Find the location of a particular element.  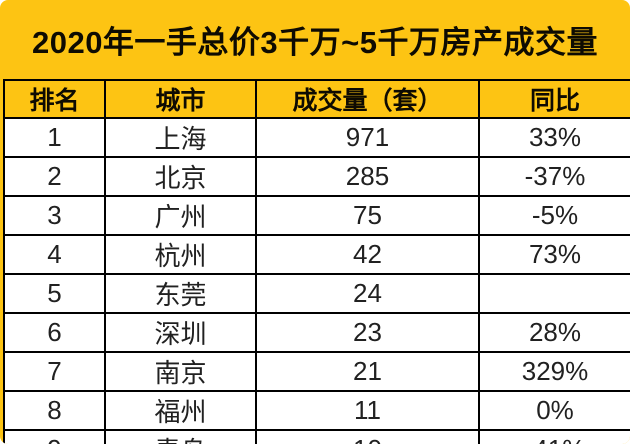

table-row: 6 深圳 23 28% is located at coordinates (316, 332).